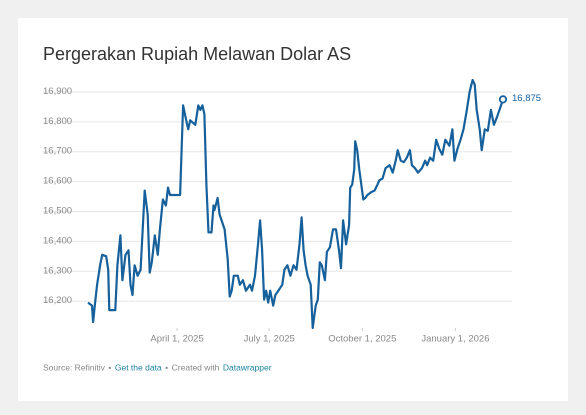 This screenshot has width=586, height=415. What do you see at coordinates (57, 300) in the screenshot?
I see `y-tick-label: 16,200` at bounding box center [57, 300].